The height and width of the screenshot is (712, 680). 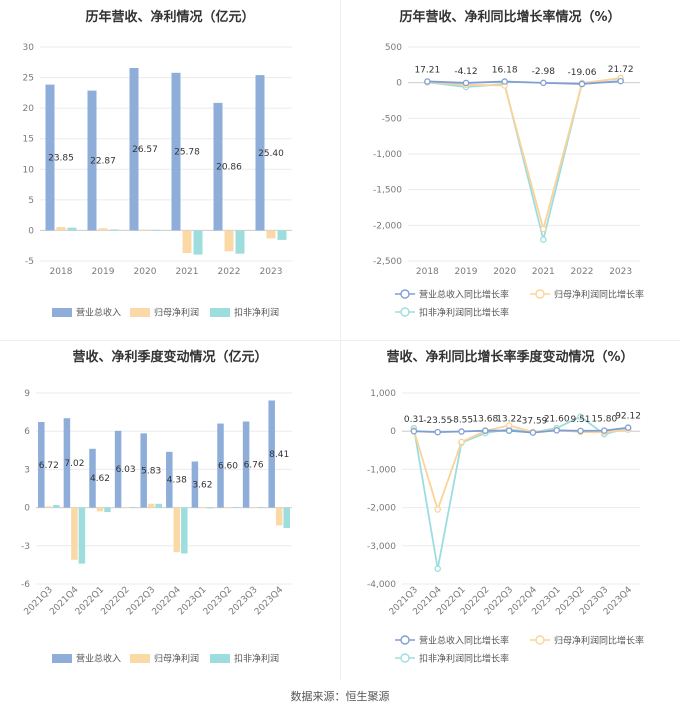 What do you see at coordinates (505, 71) in the screenshot?
I see `data-label: 16.18` at bounding box center [505, 71].